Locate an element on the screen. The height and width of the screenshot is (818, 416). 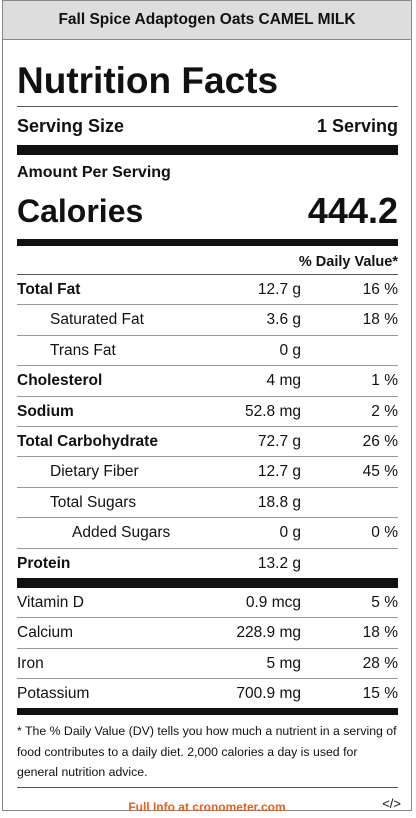
nutrient-name: Added Sugars is located at coordinates (121, 533).